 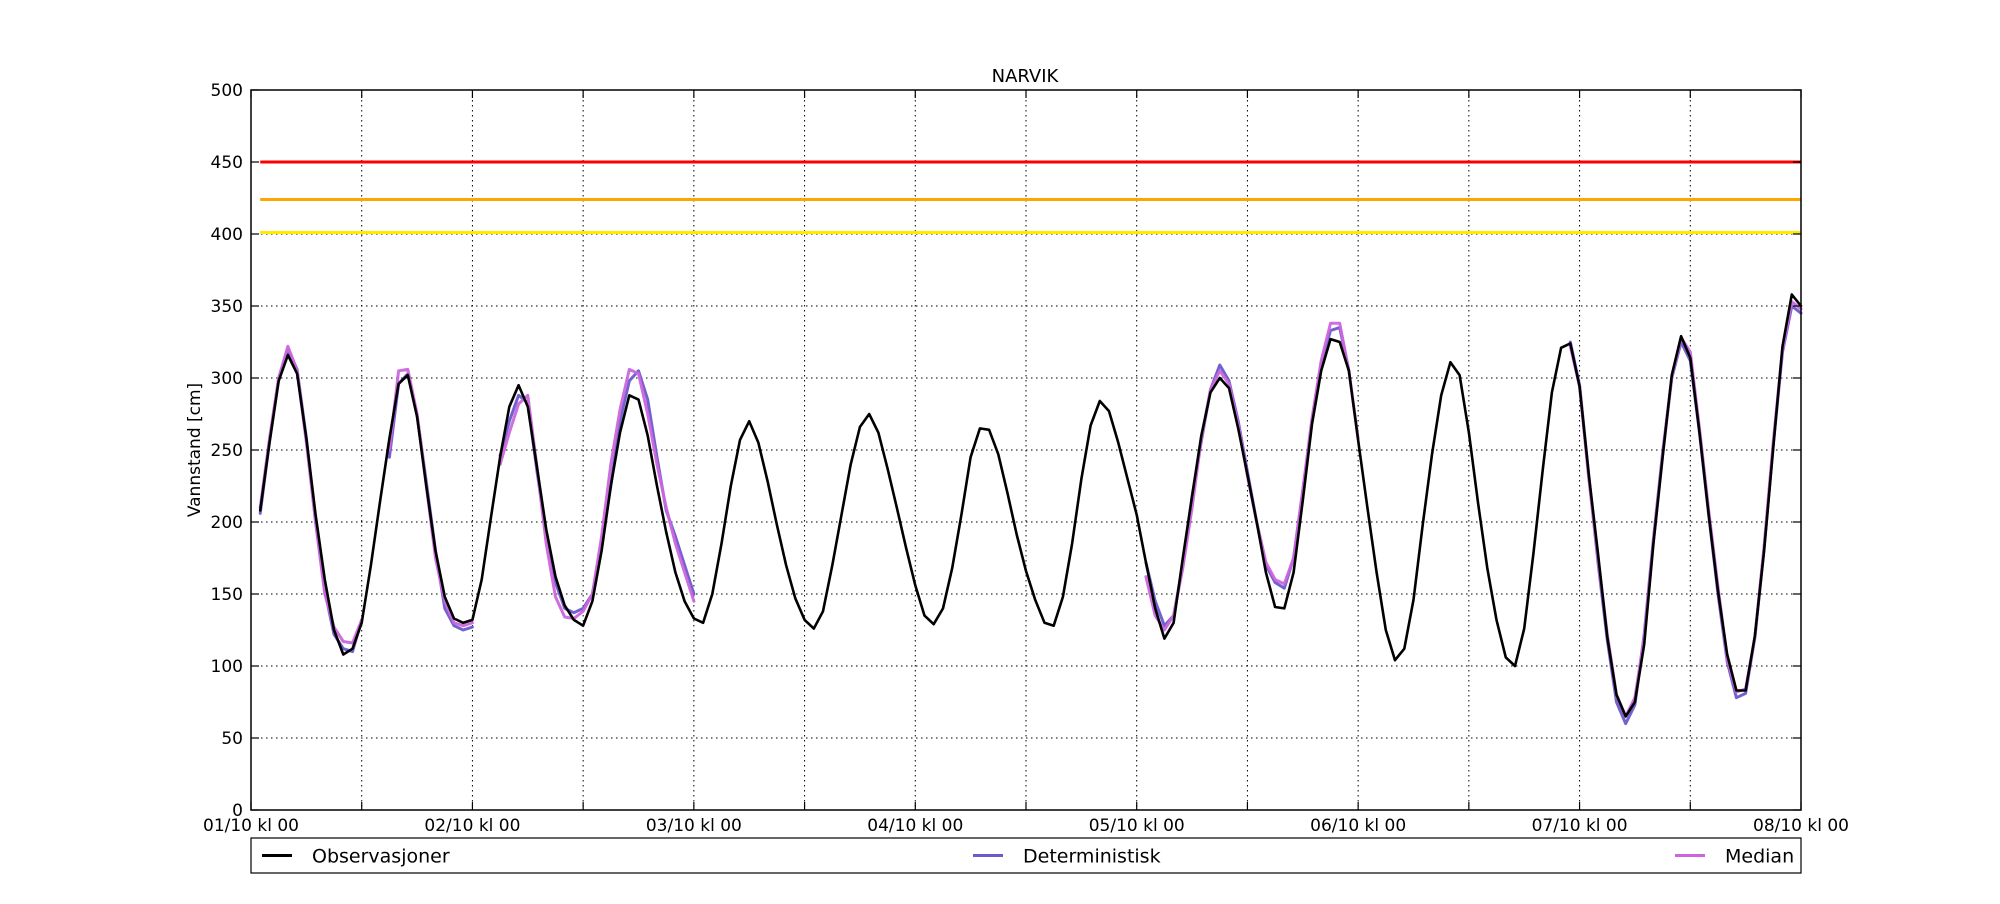 What do you see at coordinates (251, 826) in the screenshot?
I see `x-tick-label: 01/10 kl 00` at bounding box center [251, 826].